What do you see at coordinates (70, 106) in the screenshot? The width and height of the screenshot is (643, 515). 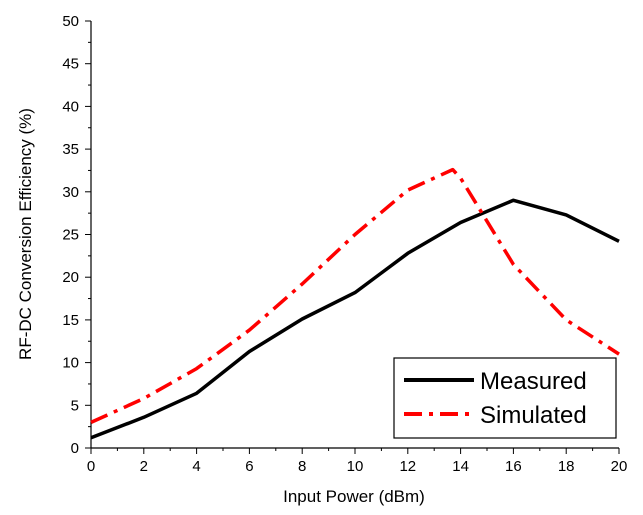 I see `y-tick-label: 40` at bounding box center [70, 106].